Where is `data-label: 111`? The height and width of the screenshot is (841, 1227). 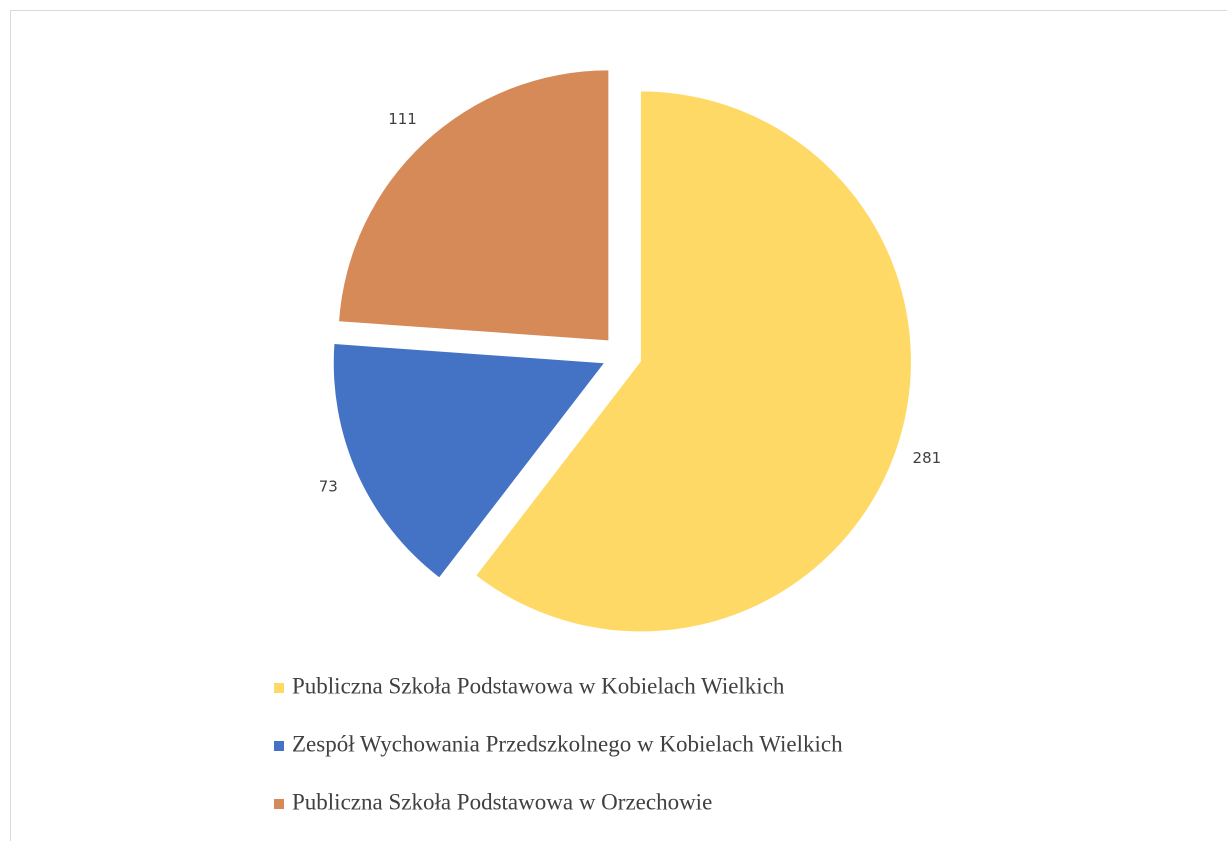
data-label: 111 is located at coordinates (402, 119).